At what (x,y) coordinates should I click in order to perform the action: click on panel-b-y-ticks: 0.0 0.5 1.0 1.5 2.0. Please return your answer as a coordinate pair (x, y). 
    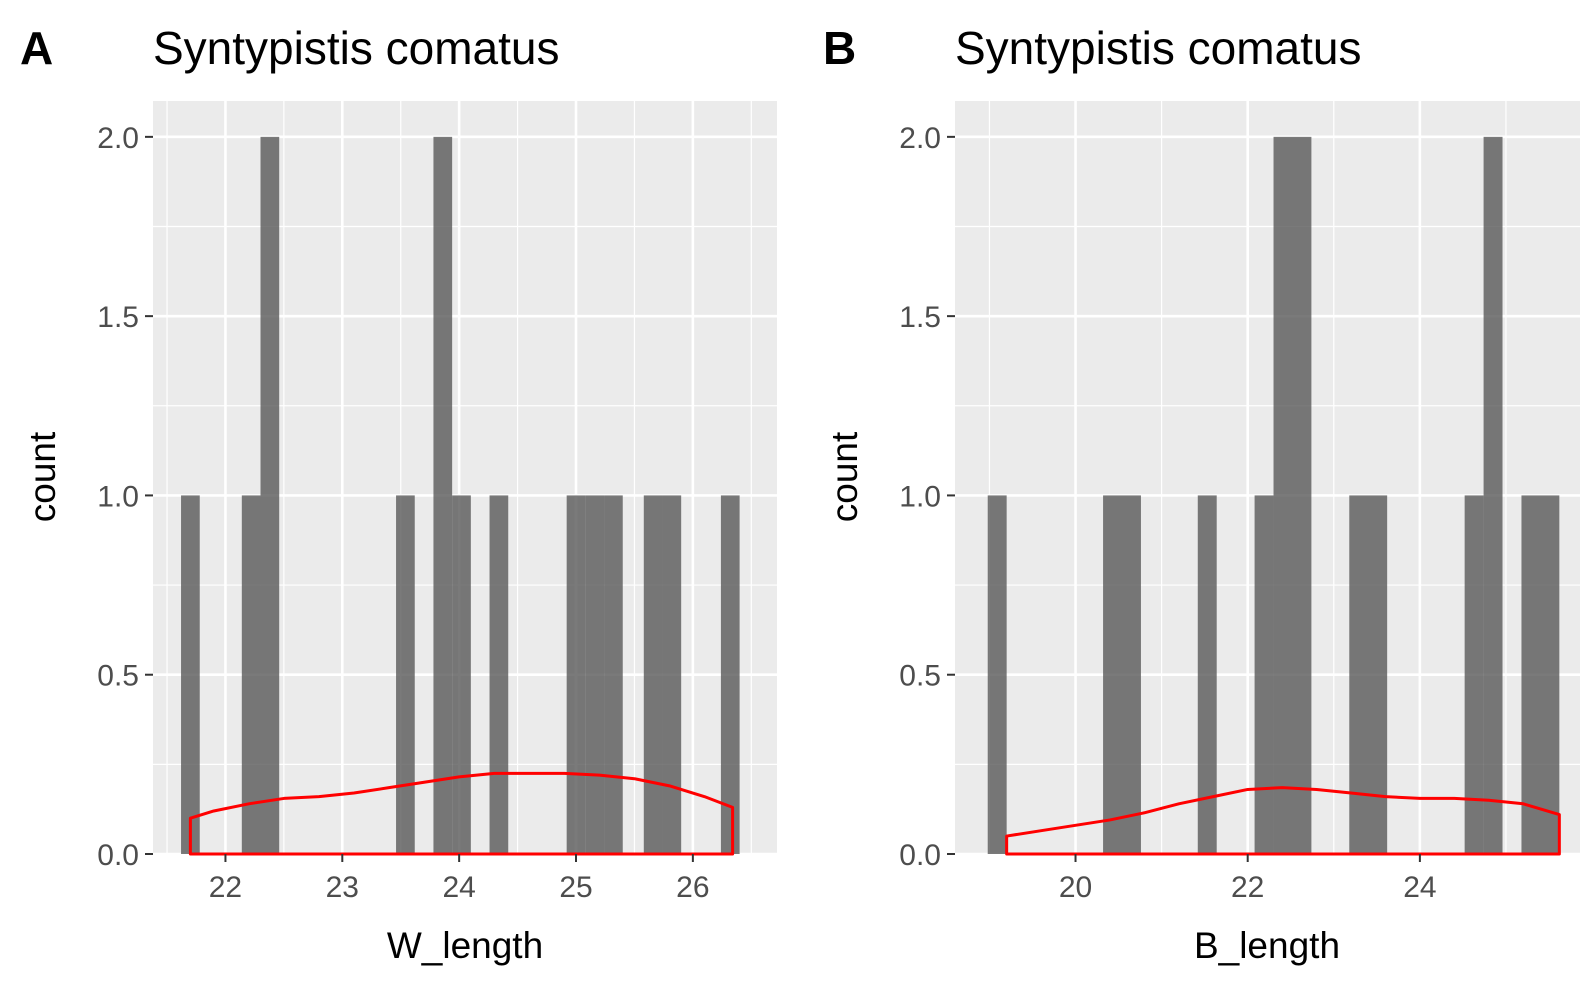
    Looking at the image, I should click on (927, 497).